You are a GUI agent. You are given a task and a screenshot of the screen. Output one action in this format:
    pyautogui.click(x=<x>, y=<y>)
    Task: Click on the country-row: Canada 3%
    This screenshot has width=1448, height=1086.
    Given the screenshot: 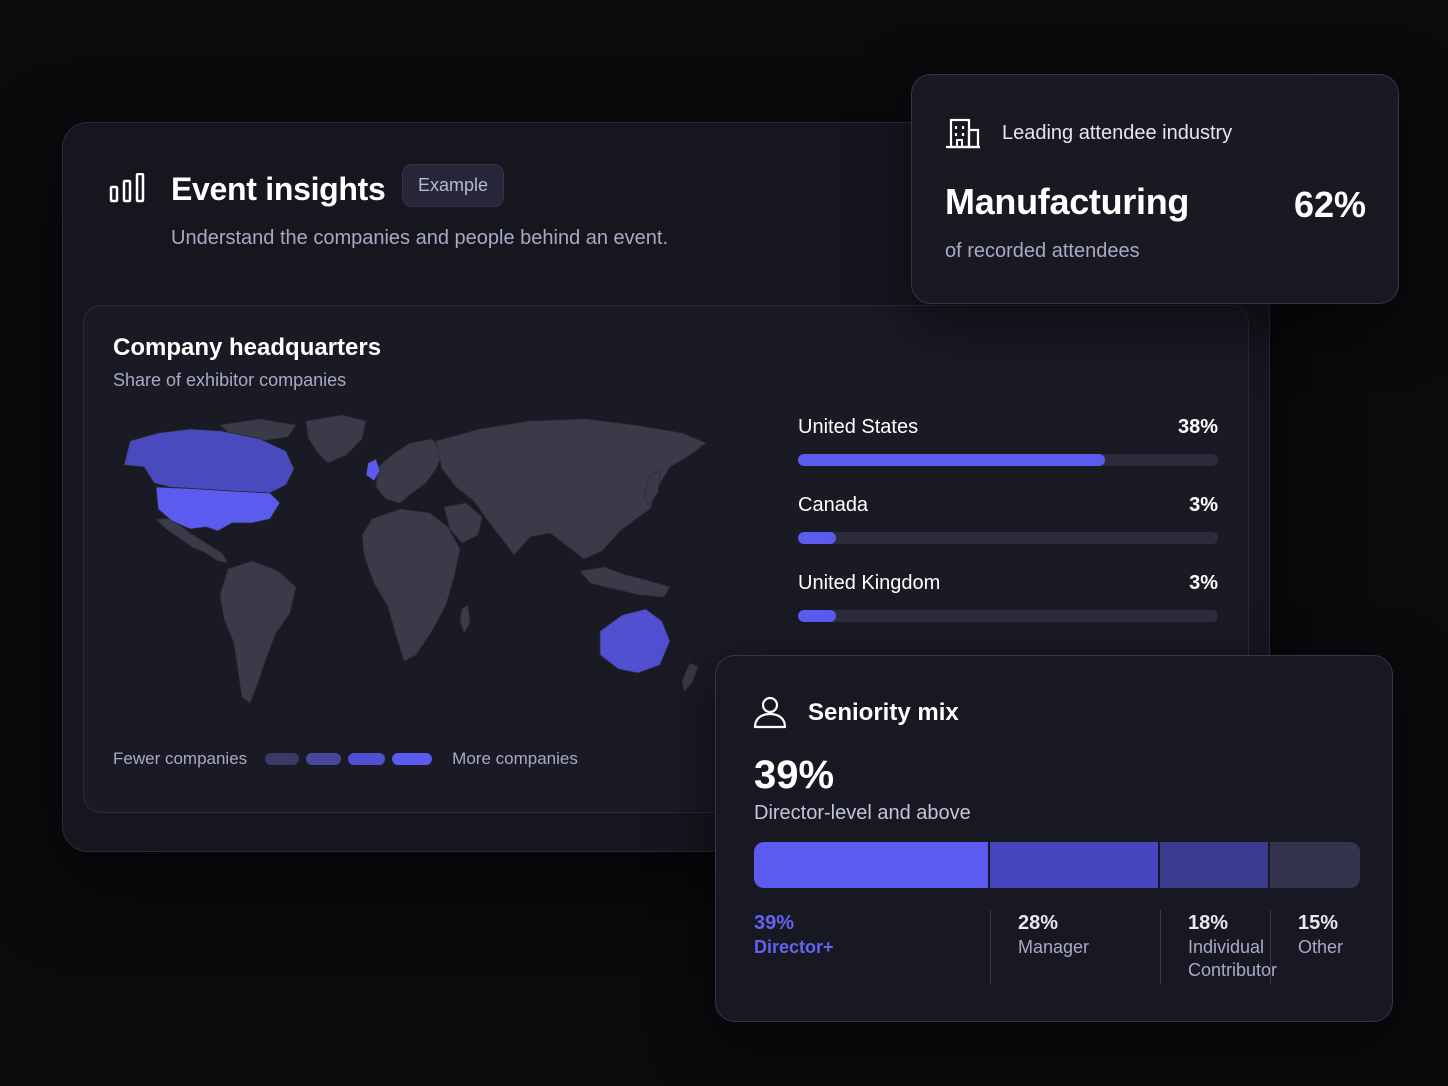 What is the action you would take?
    pyautogui.click(x=1008, y=533)
    